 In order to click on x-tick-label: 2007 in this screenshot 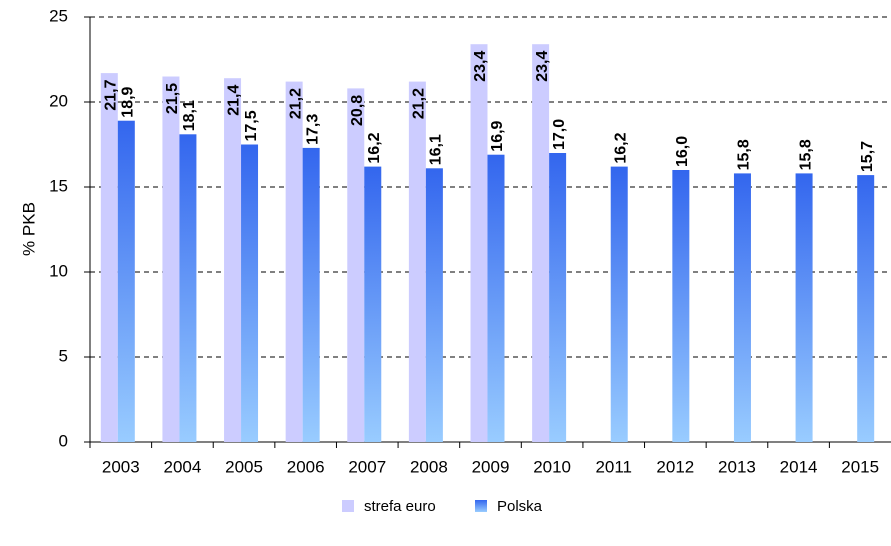, I will do `click(367, 466)`.